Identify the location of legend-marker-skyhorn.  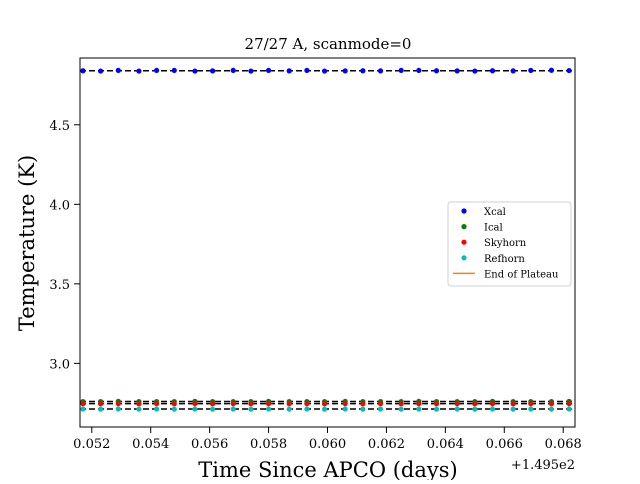
(464, 242).